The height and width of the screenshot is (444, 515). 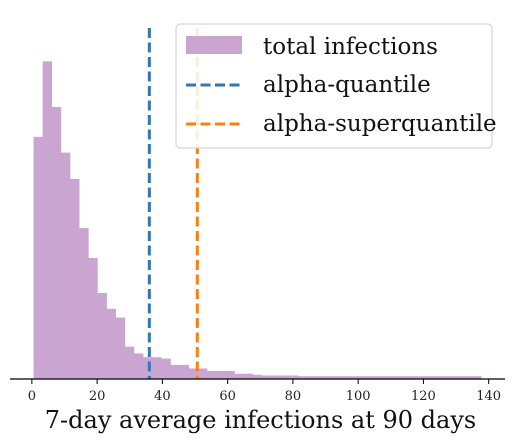 I want to click on legend-swatch-total-infections, so click(x=214, y=45).